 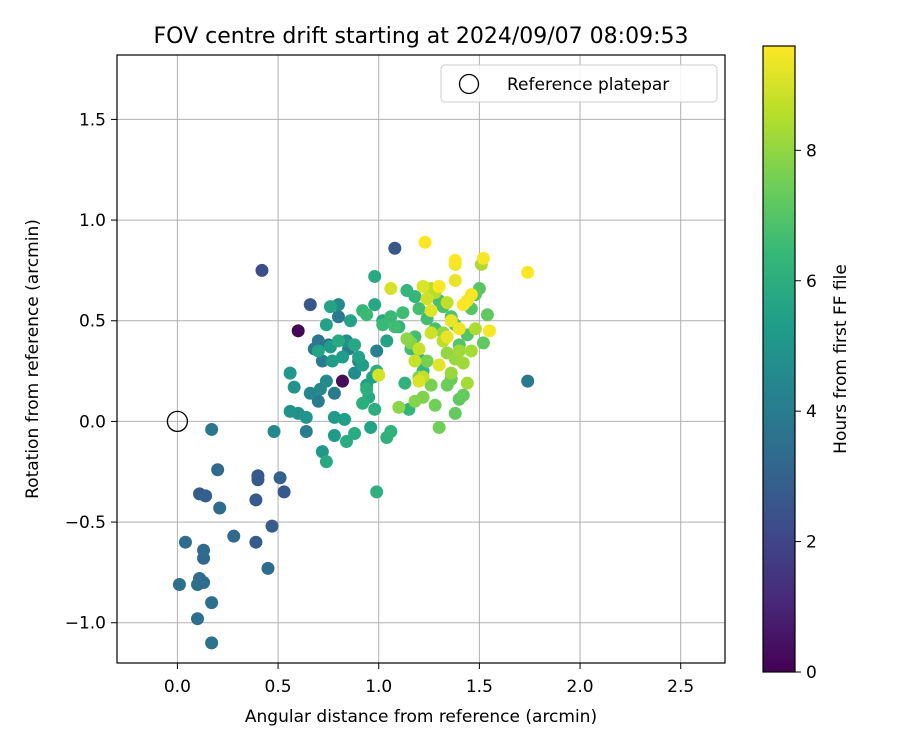 I want to click on legend-box, so click(x=579, y=83).